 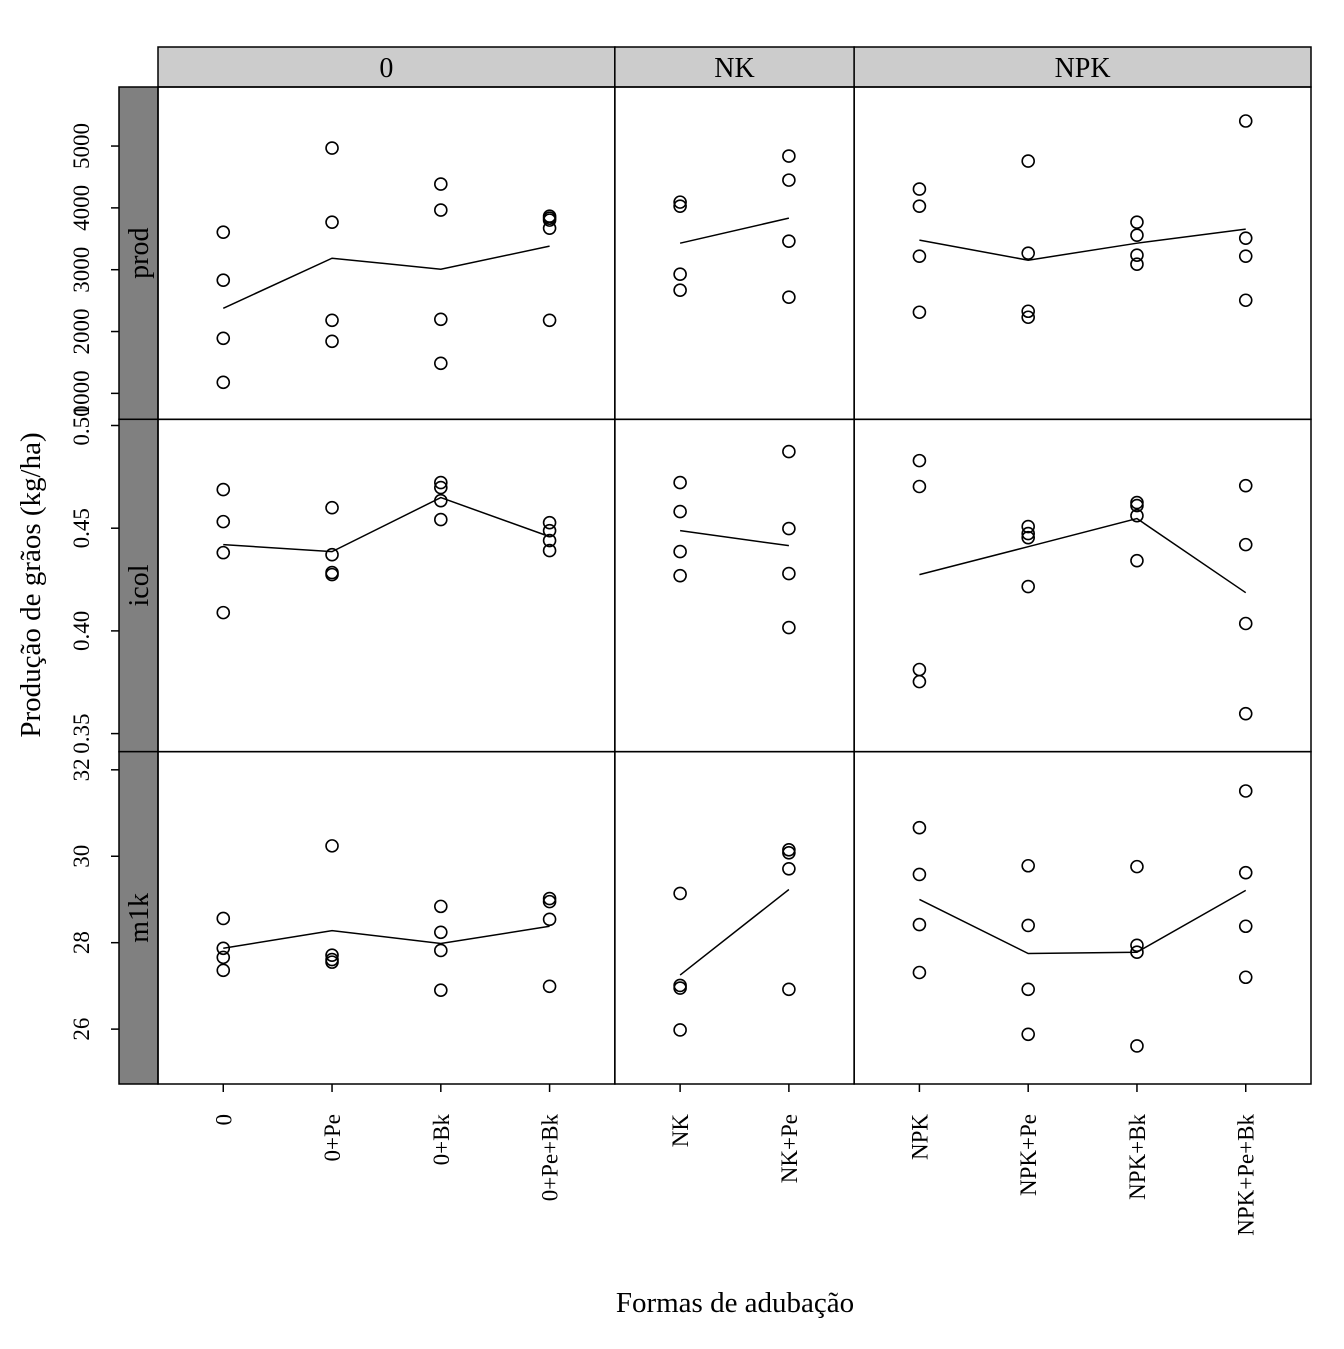 I want to click on y-tick-label: 2000, so click(x=81, y=332).